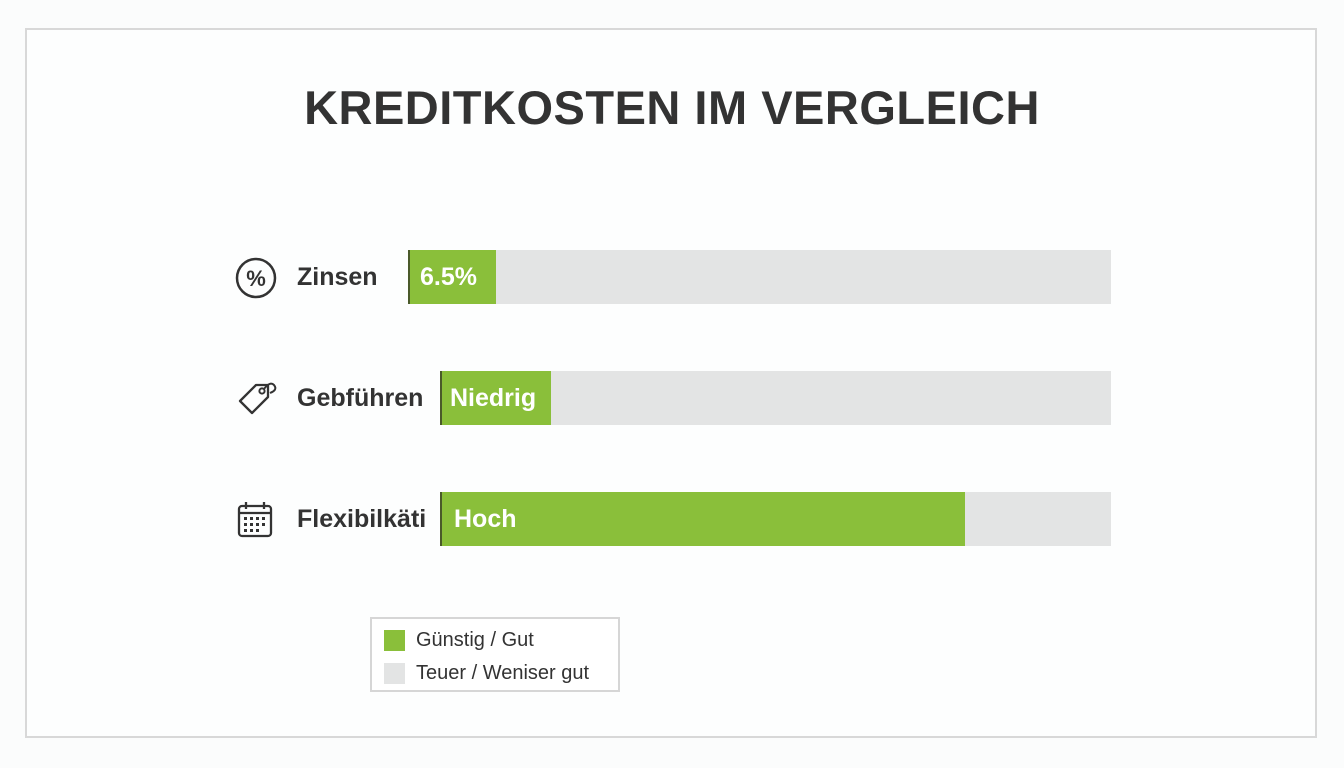 The image size is (1344, 768). Describe the element at coordinates (362, 519) in the screenshot. I see `row-label: Flexibilkäti` at that location.